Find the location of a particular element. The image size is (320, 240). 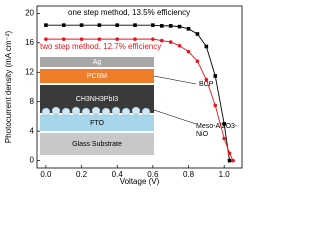

x-axis-label: Voltage (V) is located at coordinates (140, 181).